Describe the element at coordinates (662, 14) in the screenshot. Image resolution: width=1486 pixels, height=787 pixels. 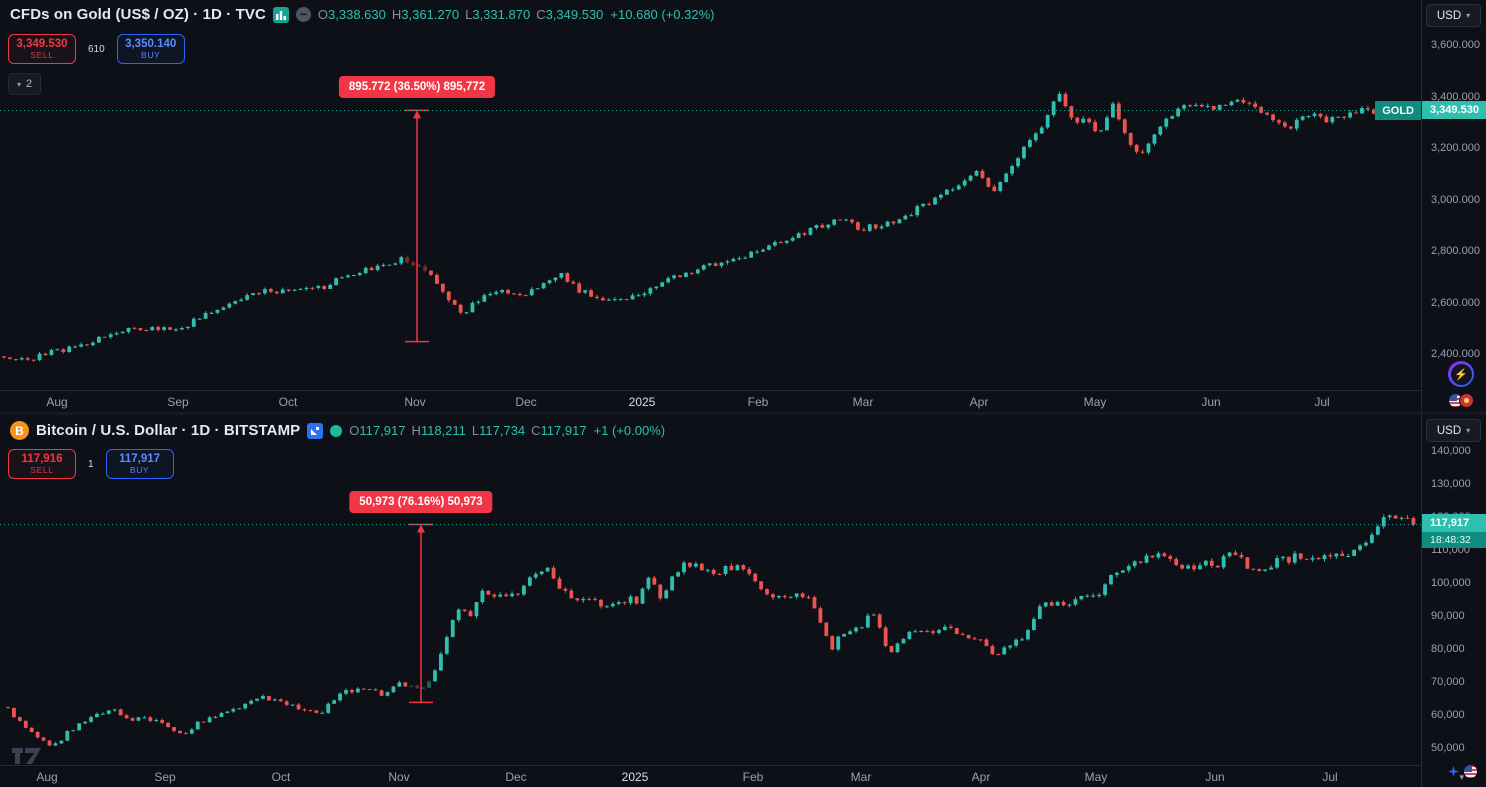
I see `change-value: +10.680 (+0.32%)` at that location.